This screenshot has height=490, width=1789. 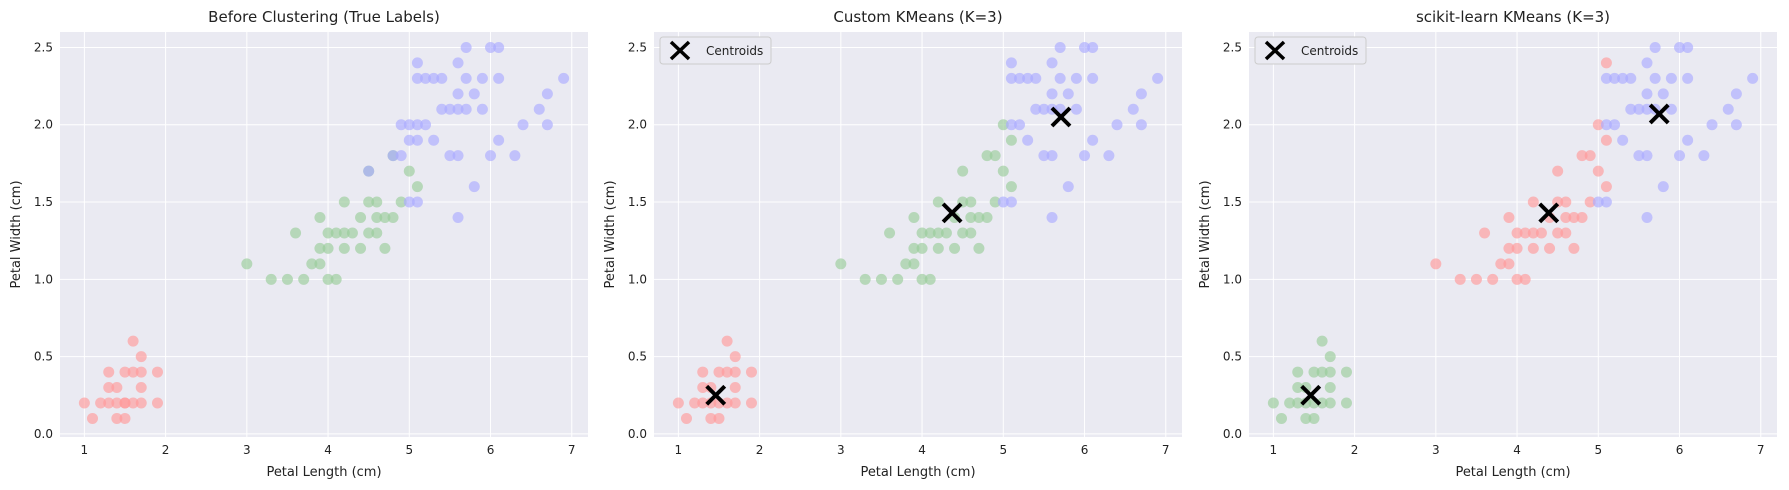 What do you see at coordinates (637, 47) in the screenshot?
I see `y-tick-label: 2.5` at bounding box center [637, 47].